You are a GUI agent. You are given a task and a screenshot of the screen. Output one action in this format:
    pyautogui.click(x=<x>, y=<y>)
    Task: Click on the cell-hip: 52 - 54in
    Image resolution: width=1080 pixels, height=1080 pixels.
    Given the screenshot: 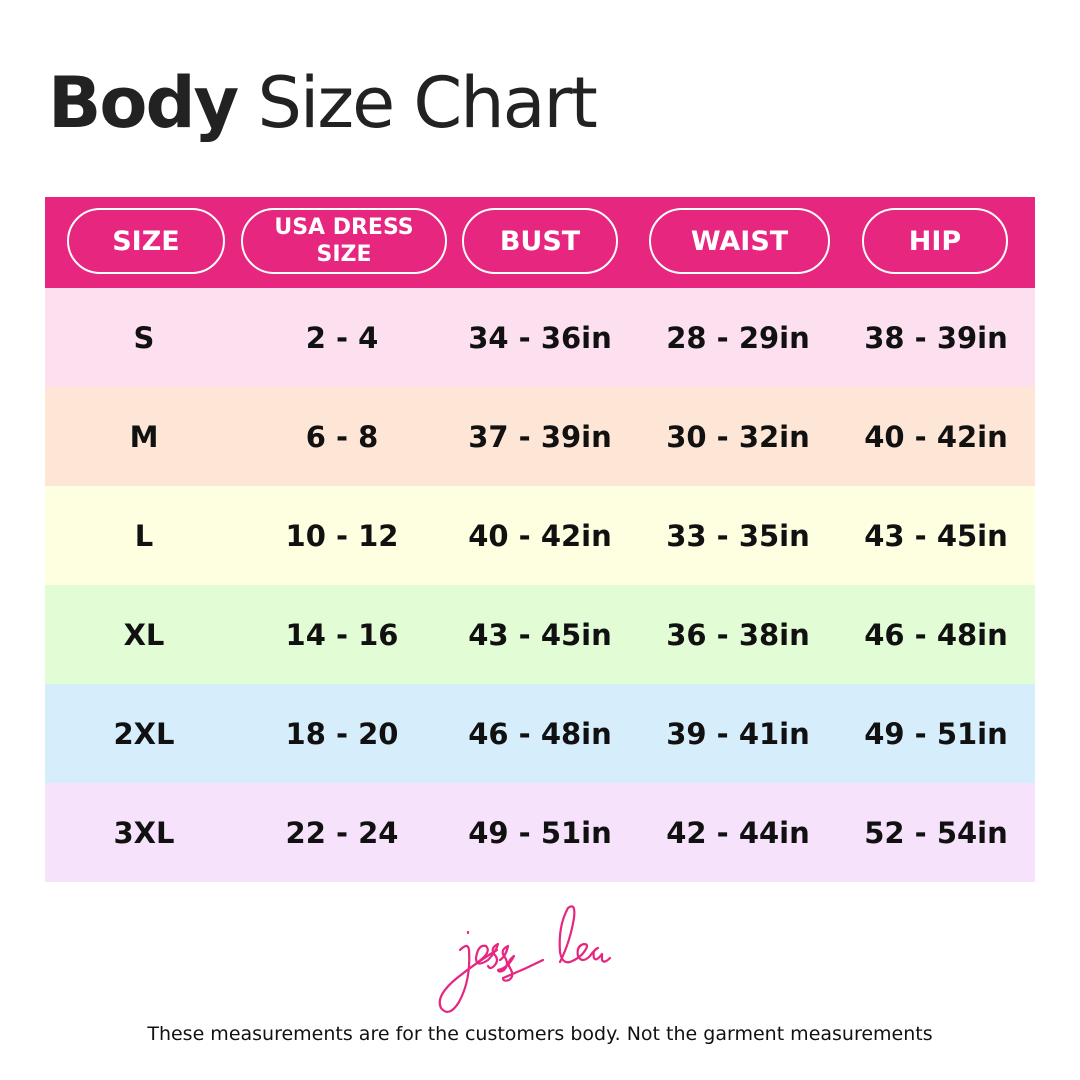 What is the action you would take?
    pyautogui.click(x=936, y=832)
    